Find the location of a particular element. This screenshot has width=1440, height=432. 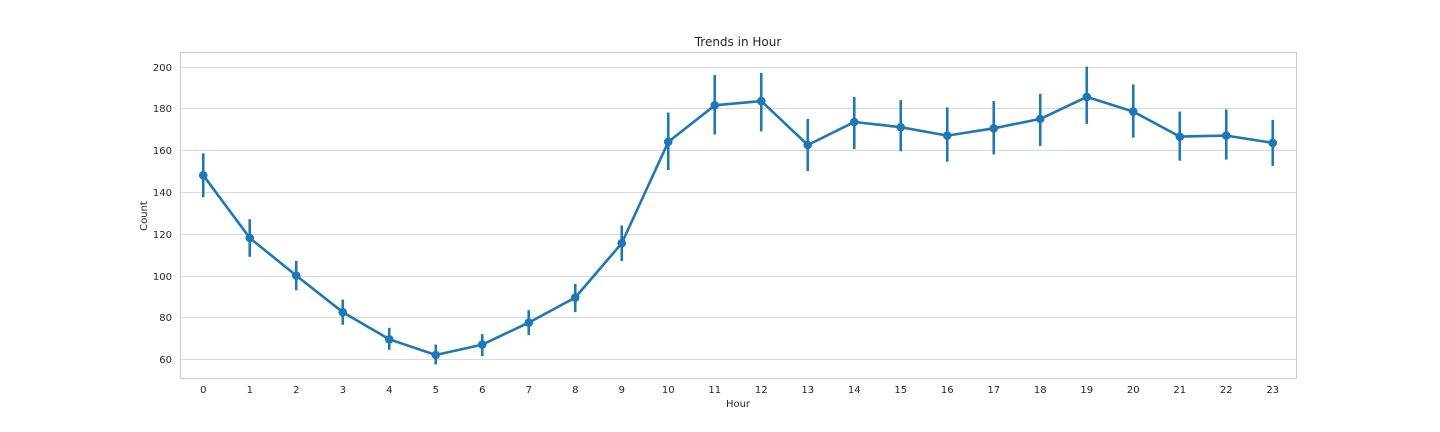

x-axis-label: Hour is located at coordinates (738, 404).